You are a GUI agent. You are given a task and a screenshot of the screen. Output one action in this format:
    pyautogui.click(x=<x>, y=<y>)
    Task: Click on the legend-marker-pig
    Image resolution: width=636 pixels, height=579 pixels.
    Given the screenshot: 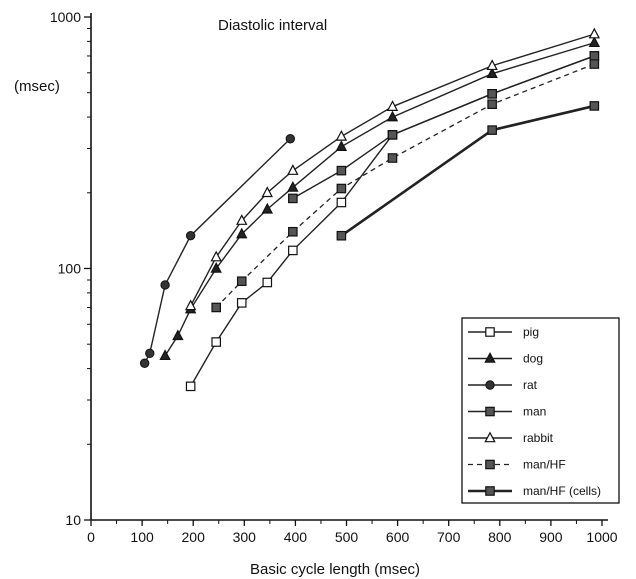 What is the action you would take?
    pyautogui.click(x=490, y=332)
    